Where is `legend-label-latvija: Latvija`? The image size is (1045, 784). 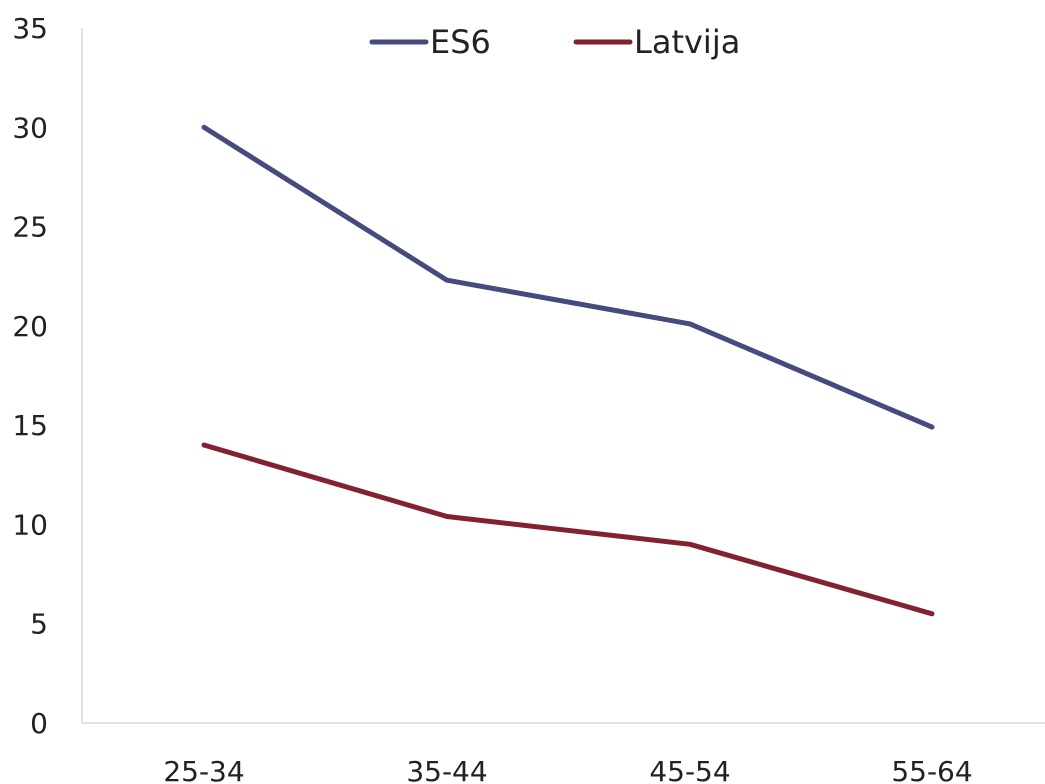 legend-label-latvija: Latvija is located at coordinates (687, 42).